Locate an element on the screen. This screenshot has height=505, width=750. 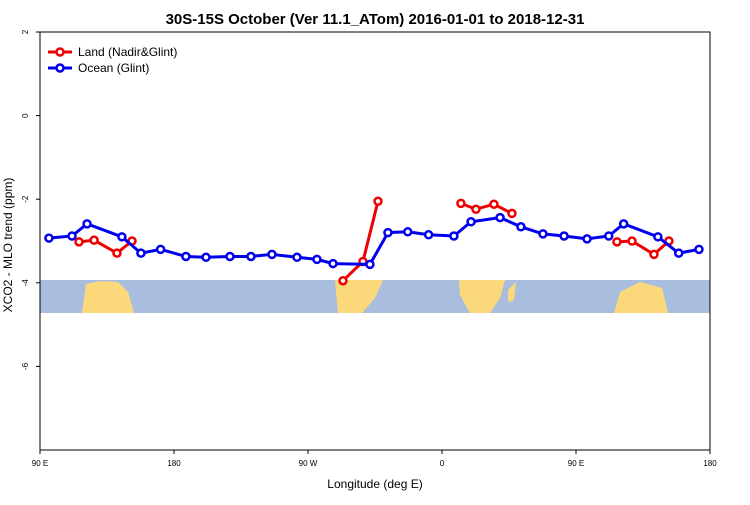
y-tick-label: -2 is located at coordinates (25, 199).